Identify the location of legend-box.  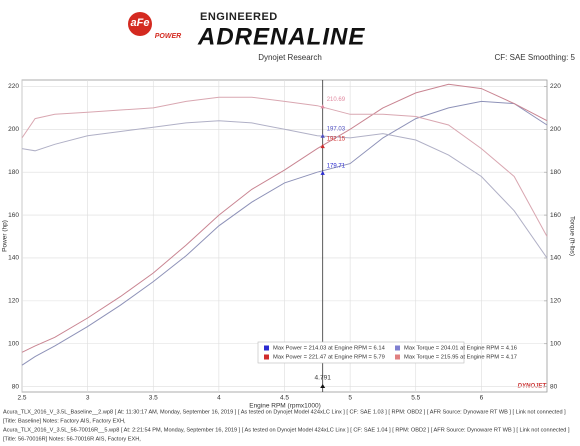
(361, 352).